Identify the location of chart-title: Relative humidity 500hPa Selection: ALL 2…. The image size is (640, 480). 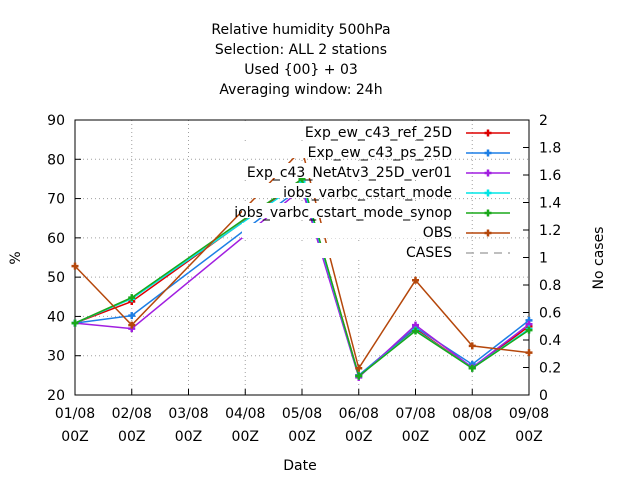
(300, 60).